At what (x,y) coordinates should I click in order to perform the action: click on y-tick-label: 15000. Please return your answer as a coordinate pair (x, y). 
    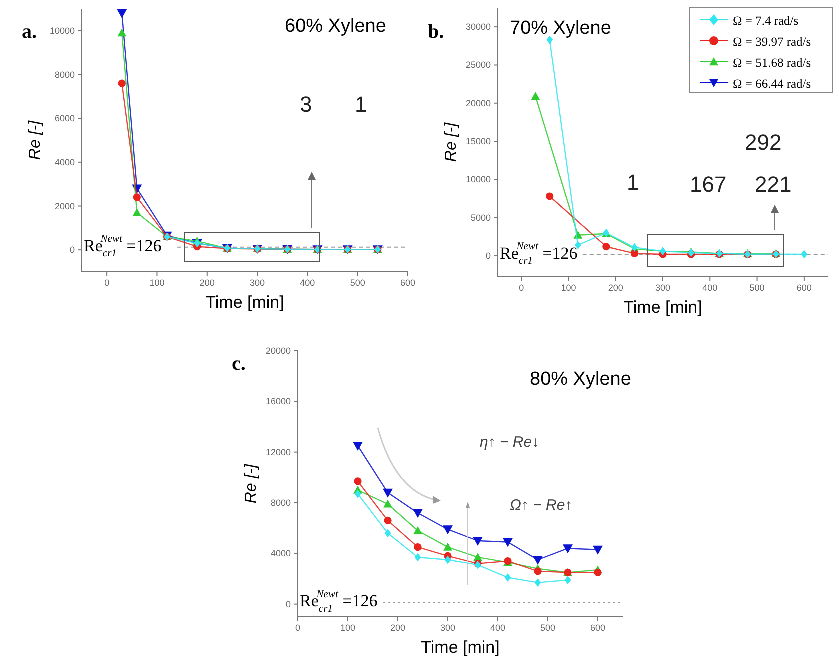
    Looking at the image, I should click on (478, 141).